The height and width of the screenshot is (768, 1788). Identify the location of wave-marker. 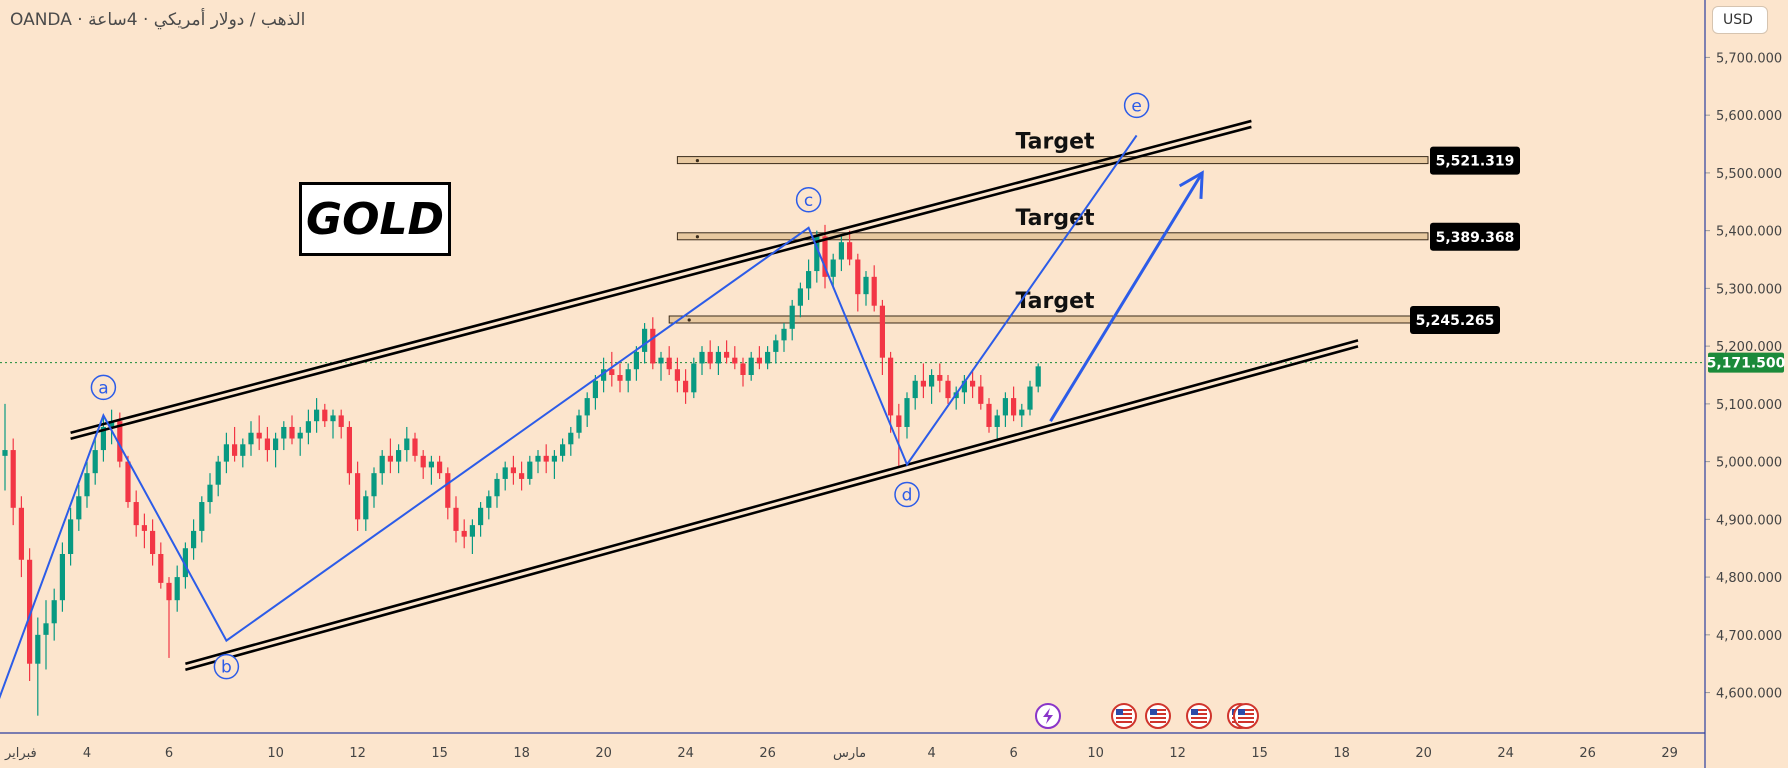
(808, 200).